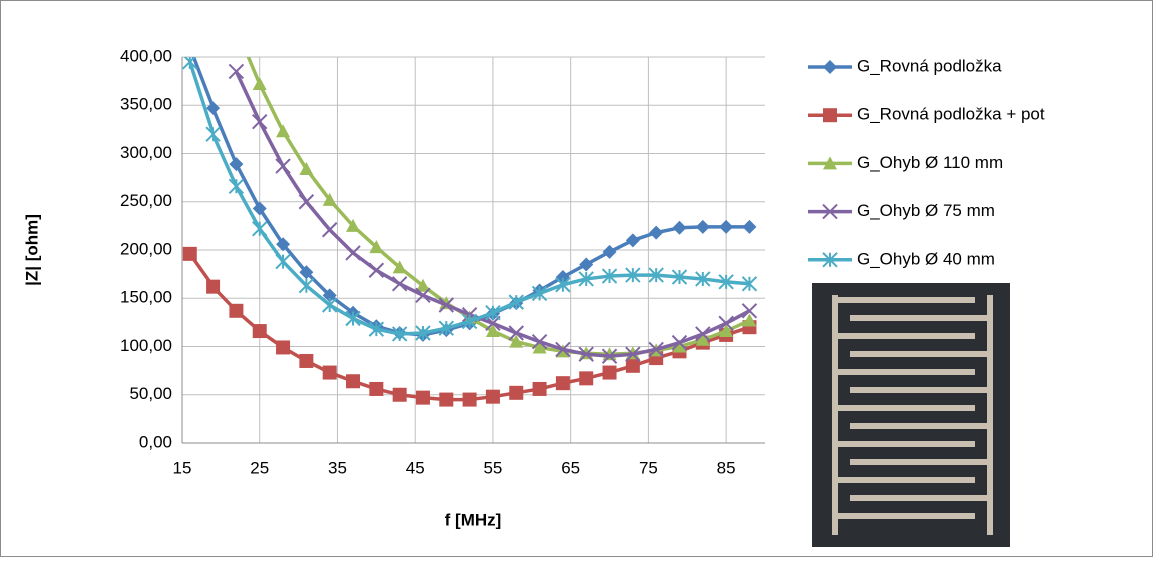 This screenshot has width=1153, height=562. I want to click on y-tick-label: 200,00, so click(146, 248).